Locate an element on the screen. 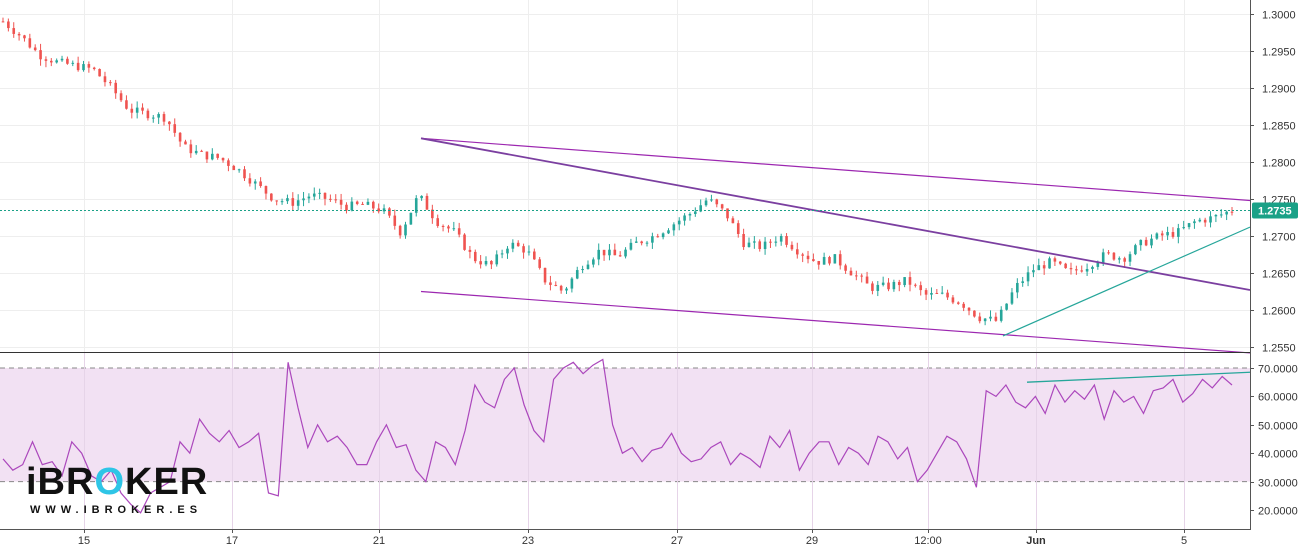  rsi-divergence-line is located at coordinates (1138, 377).